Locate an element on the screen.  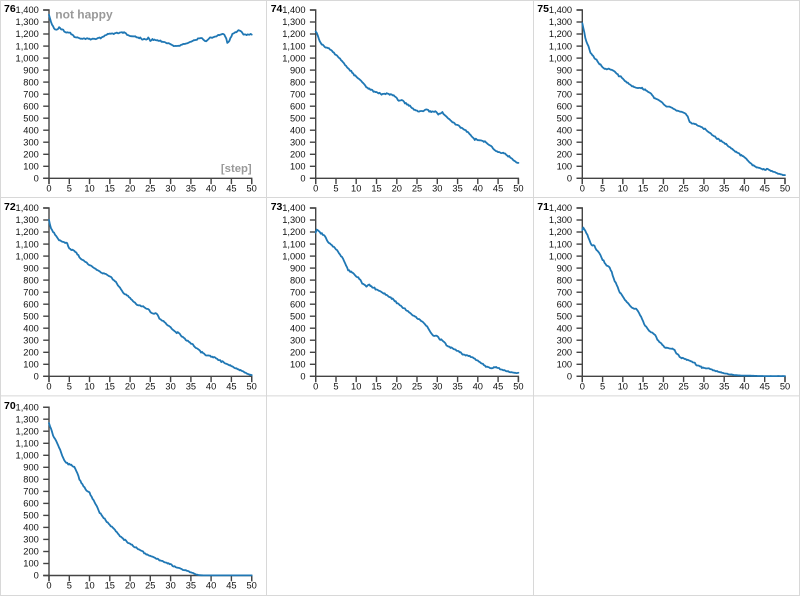
svg-text: 73 is located at coordinates (277, 207).